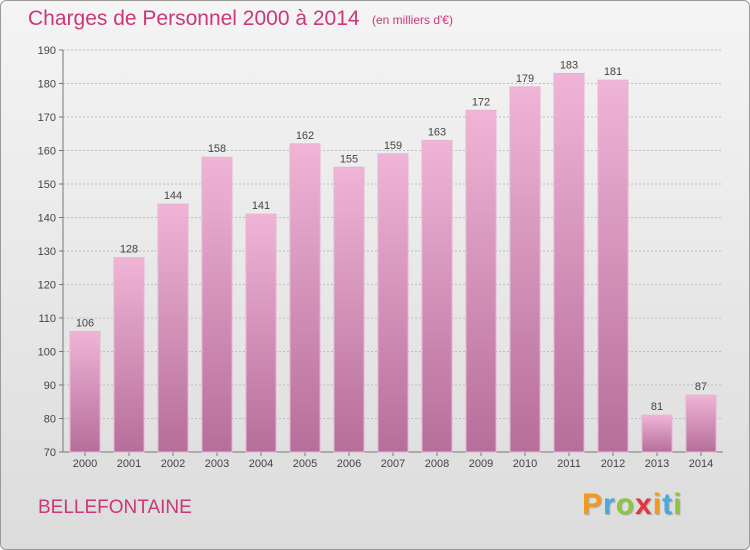  I want to click on x-tick-label: 2004, so click(261, 464).